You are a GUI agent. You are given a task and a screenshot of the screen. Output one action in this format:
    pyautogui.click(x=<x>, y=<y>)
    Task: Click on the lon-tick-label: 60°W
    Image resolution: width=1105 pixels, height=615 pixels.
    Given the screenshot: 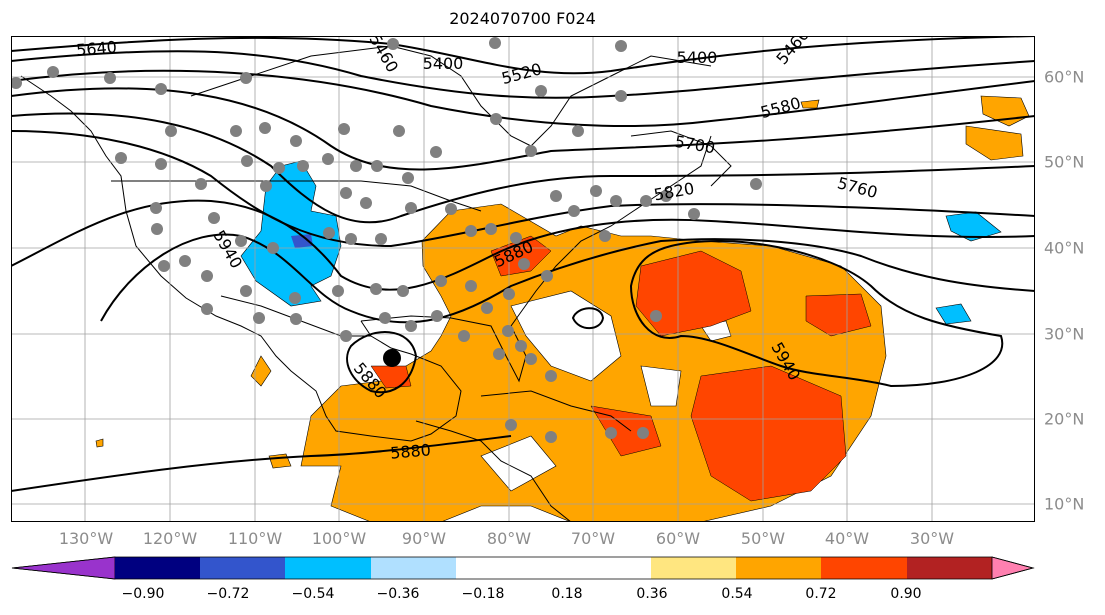 What is the action you would take?
    pyautogui.click(x=678, y=538)
    